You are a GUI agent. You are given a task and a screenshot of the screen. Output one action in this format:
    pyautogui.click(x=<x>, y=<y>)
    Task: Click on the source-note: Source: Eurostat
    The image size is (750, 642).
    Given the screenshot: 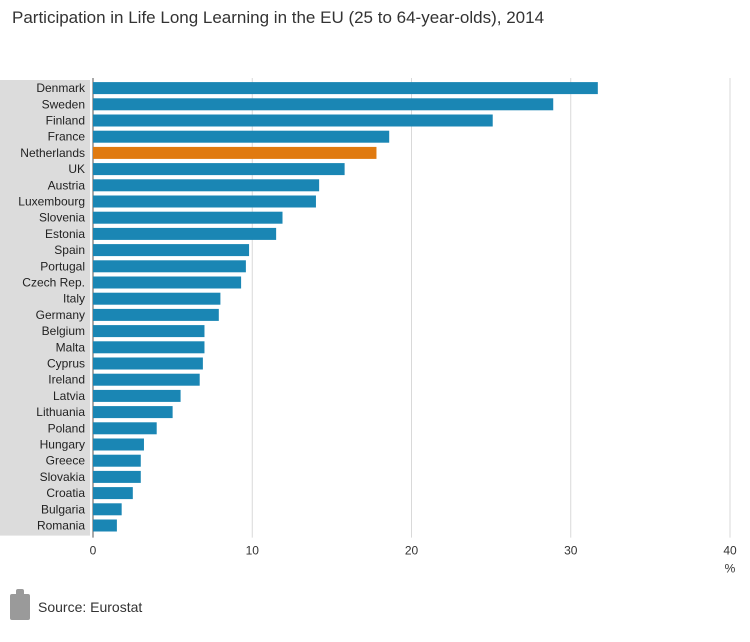 What is the action you would take?
    pyautogui.click(x=76, y=605)
    